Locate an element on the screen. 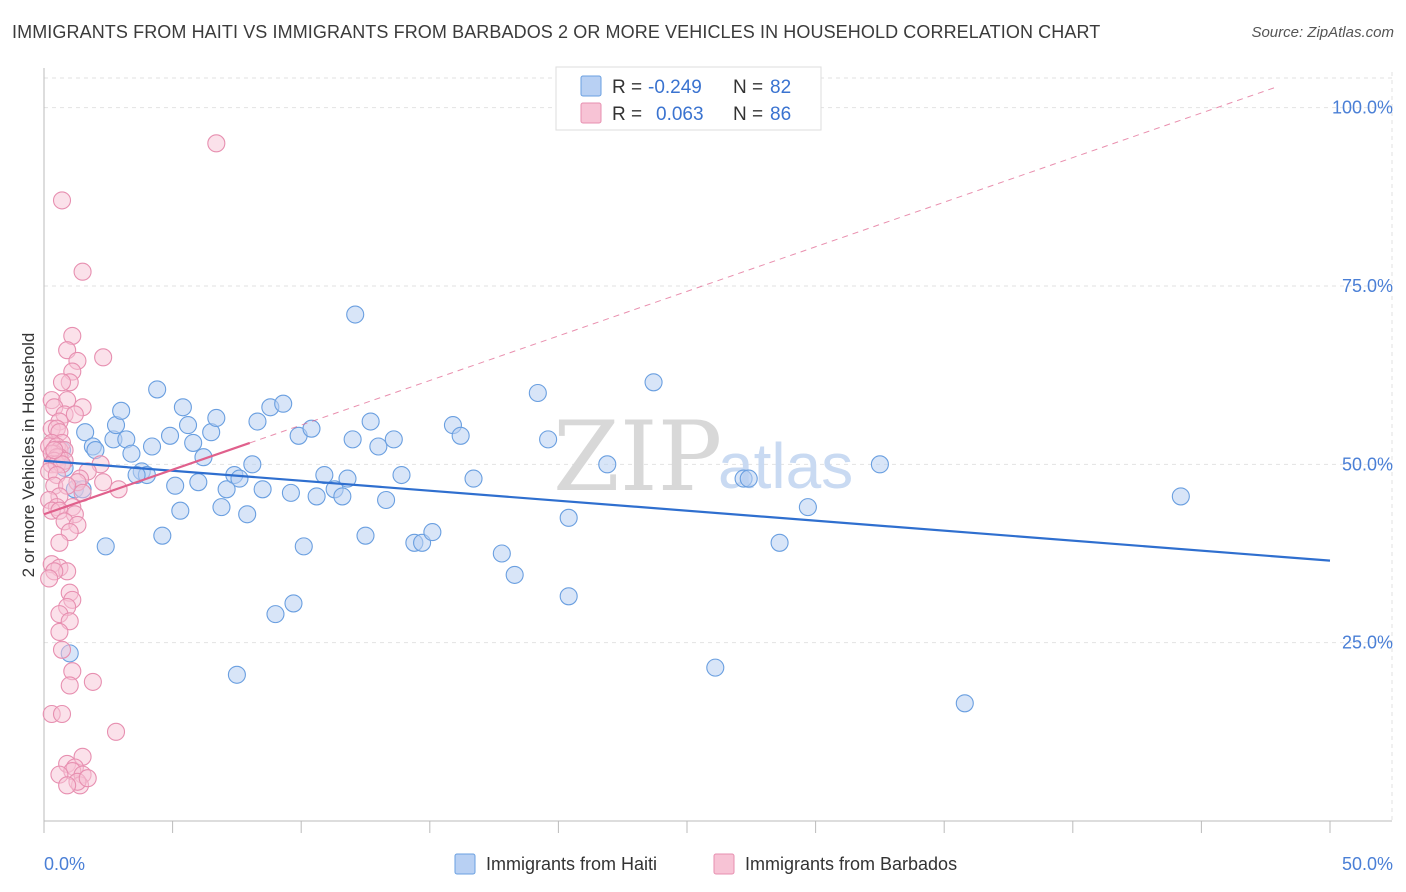  bottom-legend-label-haiti: Immigrants from Haiti is located at coordinates (571, 864).